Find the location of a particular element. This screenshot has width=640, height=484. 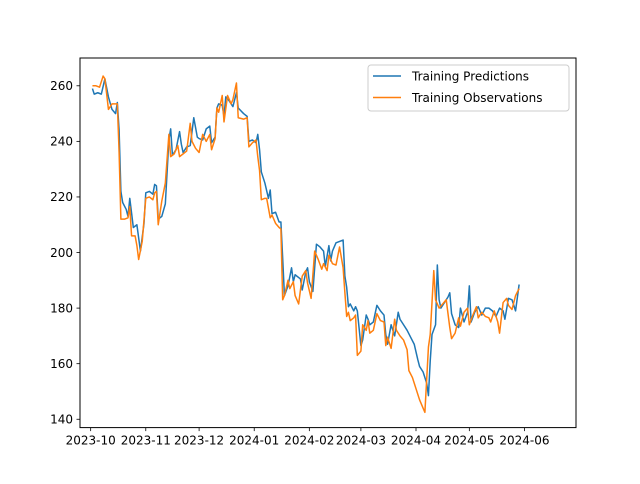

legend-label-training-observations: Training Observations is located at coordinates (477, 98).